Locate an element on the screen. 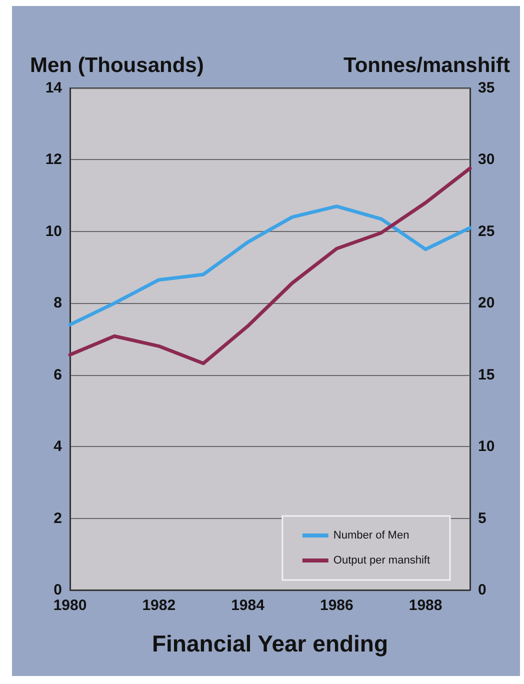 Image resolution: width=524 pixels, height=684 pixels. x-axis-title: Financial Year ending is located at coordinates (270, 643).